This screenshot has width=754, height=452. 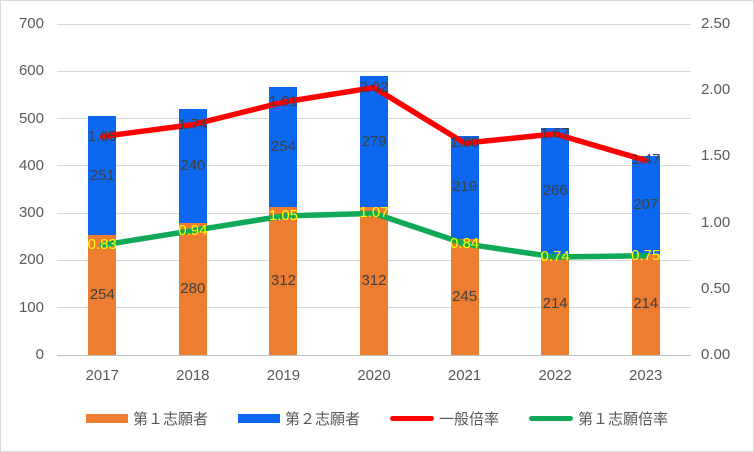 What do you see at coordinates (102, 375) in the screenshot?
I see `x-axis-tick-label: 2017` at bounding box center [102, 375].